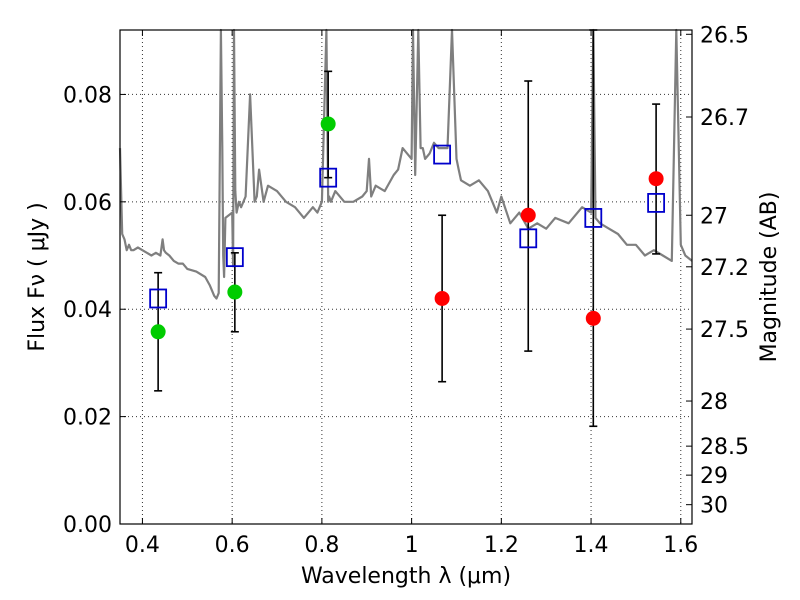 This screenshot has width=800, height=600. What do you see at coordinates (769, 277) in the screenshot?
I see `y-axis-right-title: Magnitude (AB)` at bounding box center [769, 277].